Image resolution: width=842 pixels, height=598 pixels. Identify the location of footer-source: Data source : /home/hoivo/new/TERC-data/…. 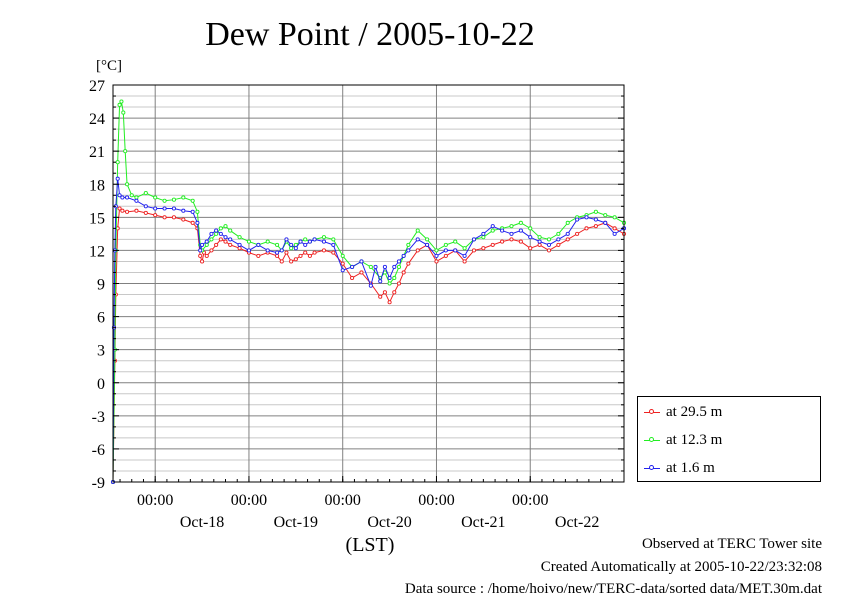
(613, 589).